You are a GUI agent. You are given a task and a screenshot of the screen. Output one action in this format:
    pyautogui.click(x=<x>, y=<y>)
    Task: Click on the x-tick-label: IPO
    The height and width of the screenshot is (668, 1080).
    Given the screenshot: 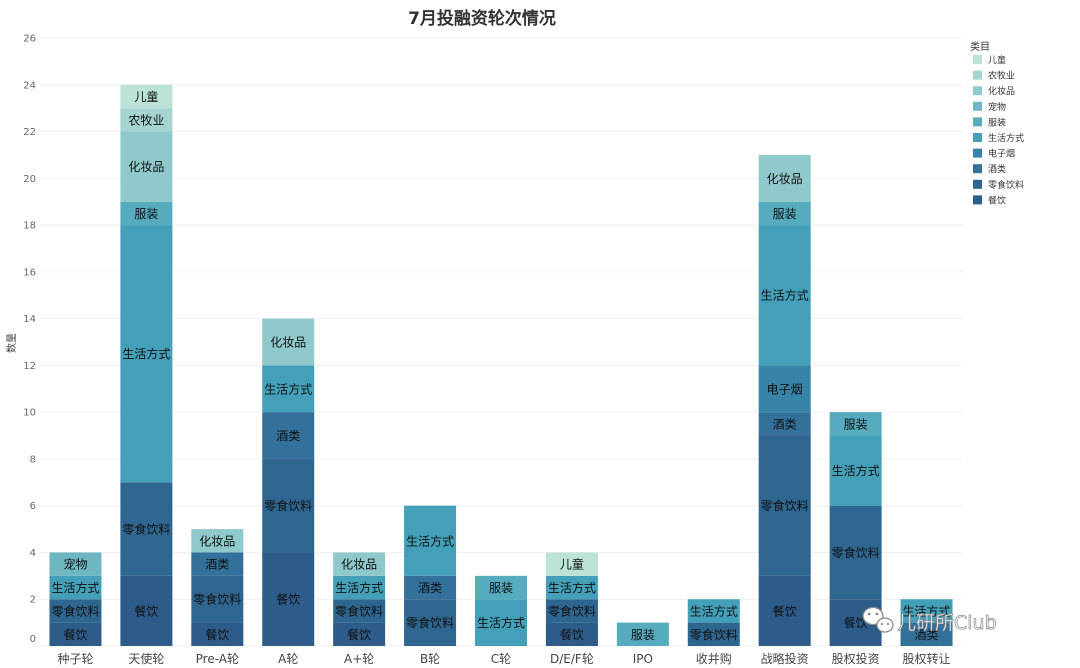 What is the action you would take?
    pyautogui.click(x=643, y=659)
    